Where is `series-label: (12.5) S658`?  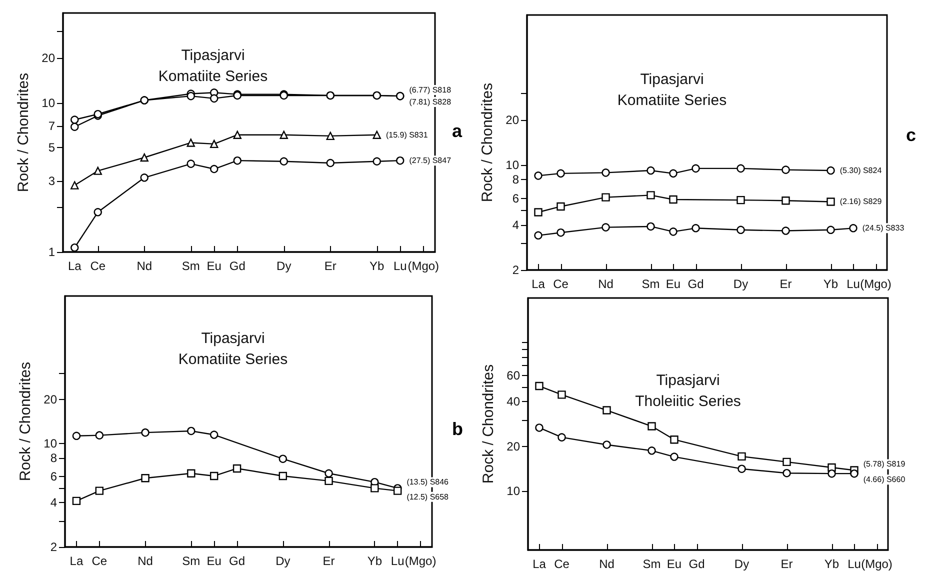 series-label: (12.5) S658 is located at coordinates (428, 497).